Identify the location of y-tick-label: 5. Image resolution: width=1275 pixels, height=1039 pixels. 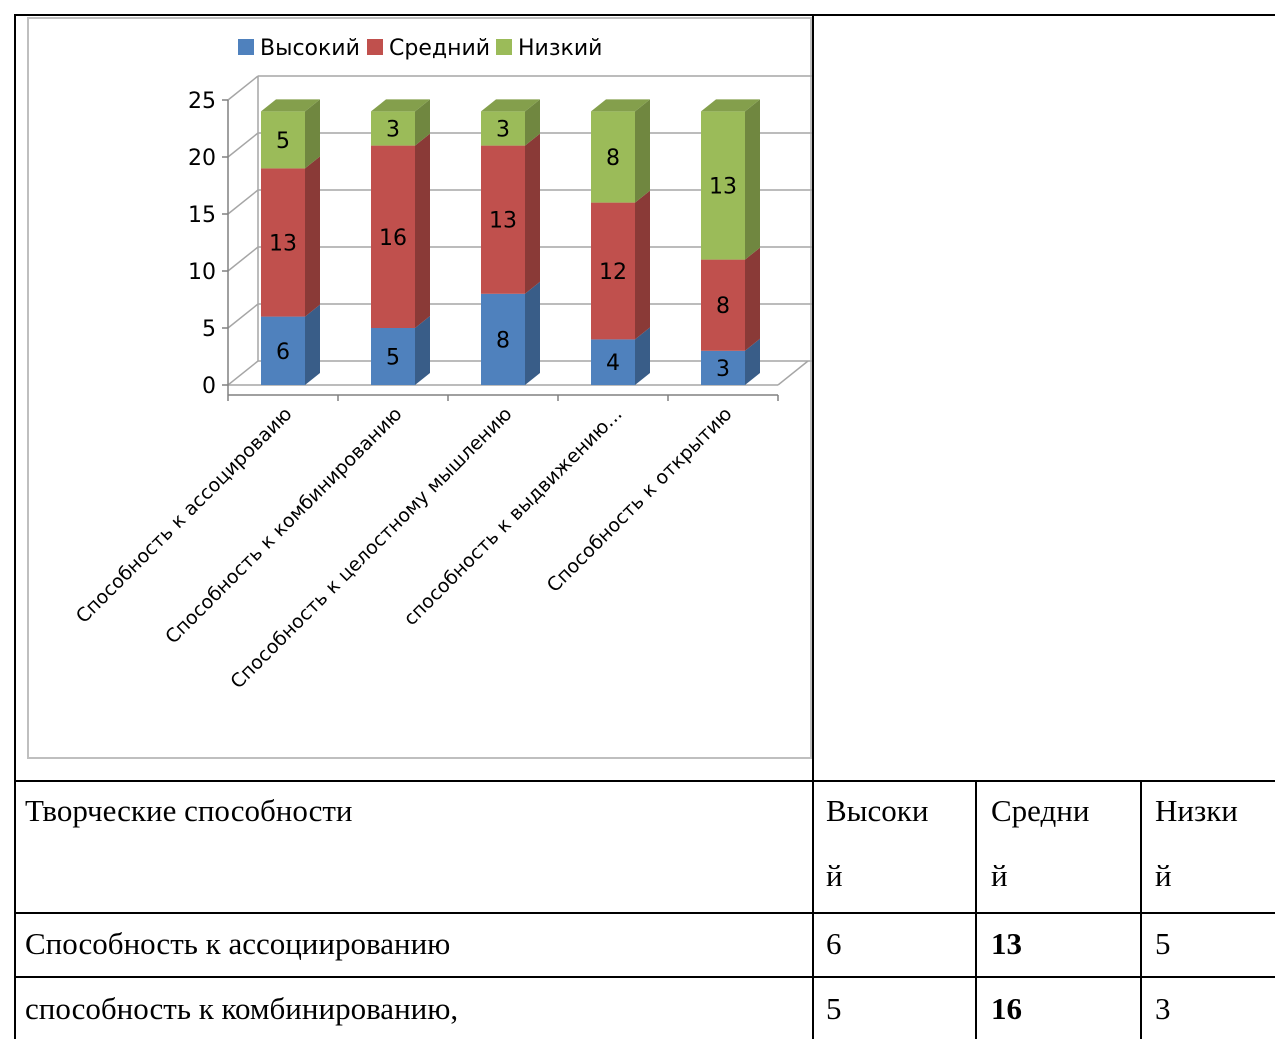
(209, 329).